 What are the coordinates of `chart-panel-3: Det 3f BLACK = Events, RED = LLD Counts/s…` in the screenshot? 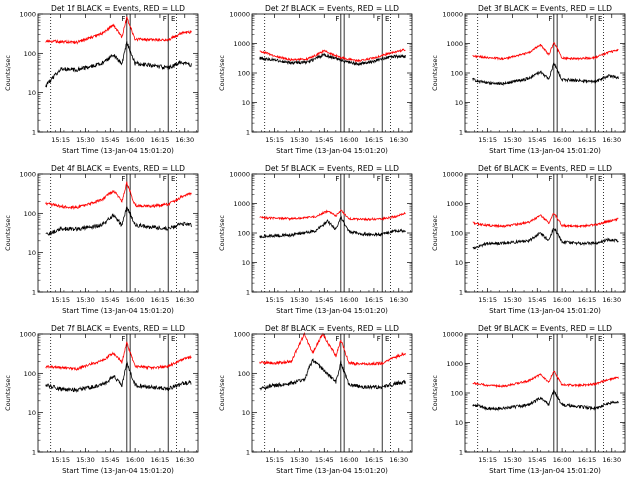 It's located at (528, 79).